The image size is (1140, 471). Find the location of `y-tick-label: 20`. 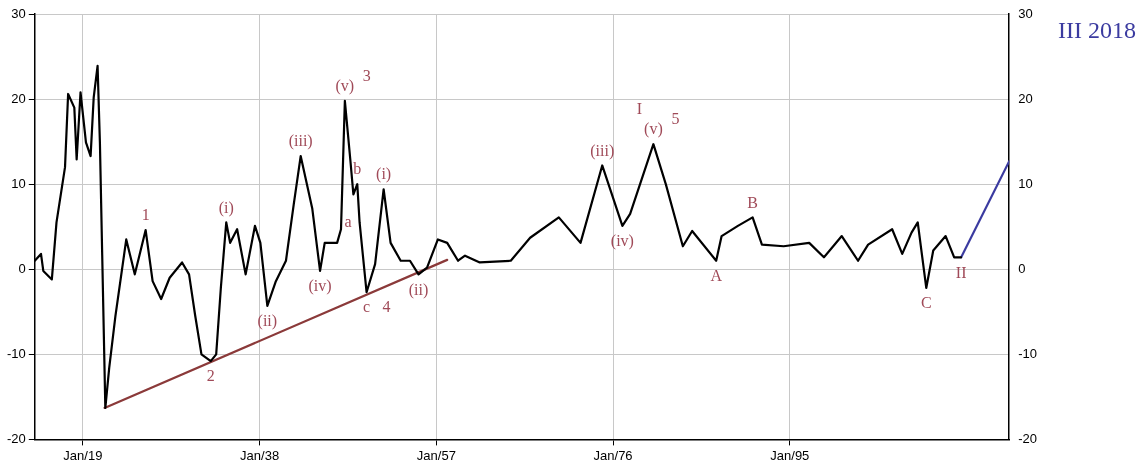

y-tick-label: 20 is located at coordinates (18, 98).